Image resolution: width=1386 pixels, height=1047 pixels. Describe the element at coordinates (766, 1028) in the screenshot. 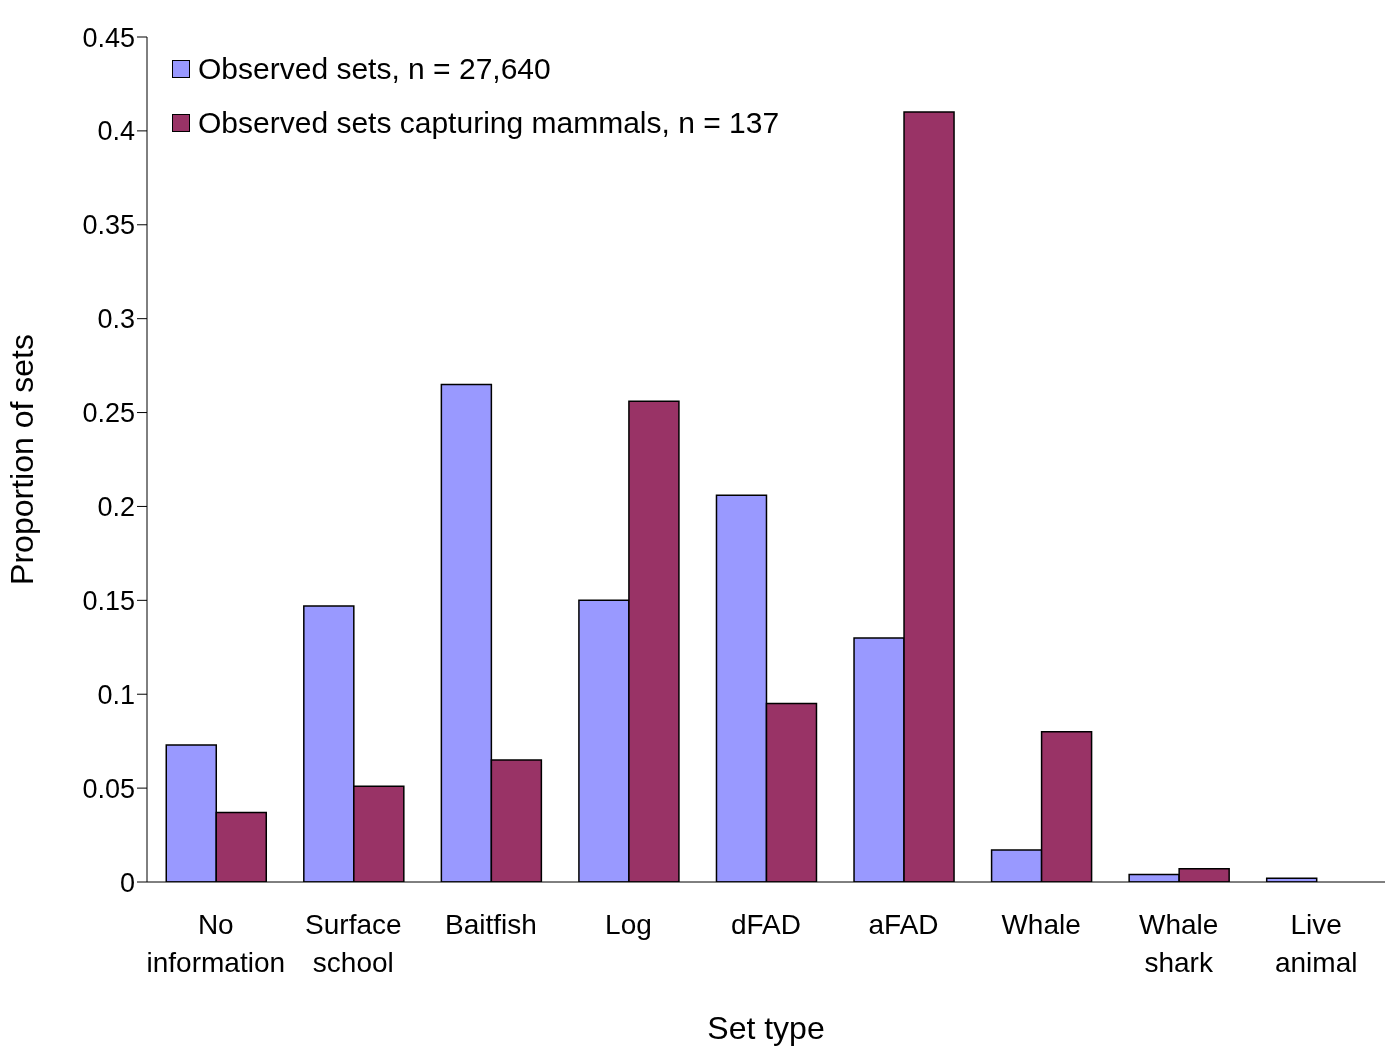

I see `x-axis-title: Set type` at that location.